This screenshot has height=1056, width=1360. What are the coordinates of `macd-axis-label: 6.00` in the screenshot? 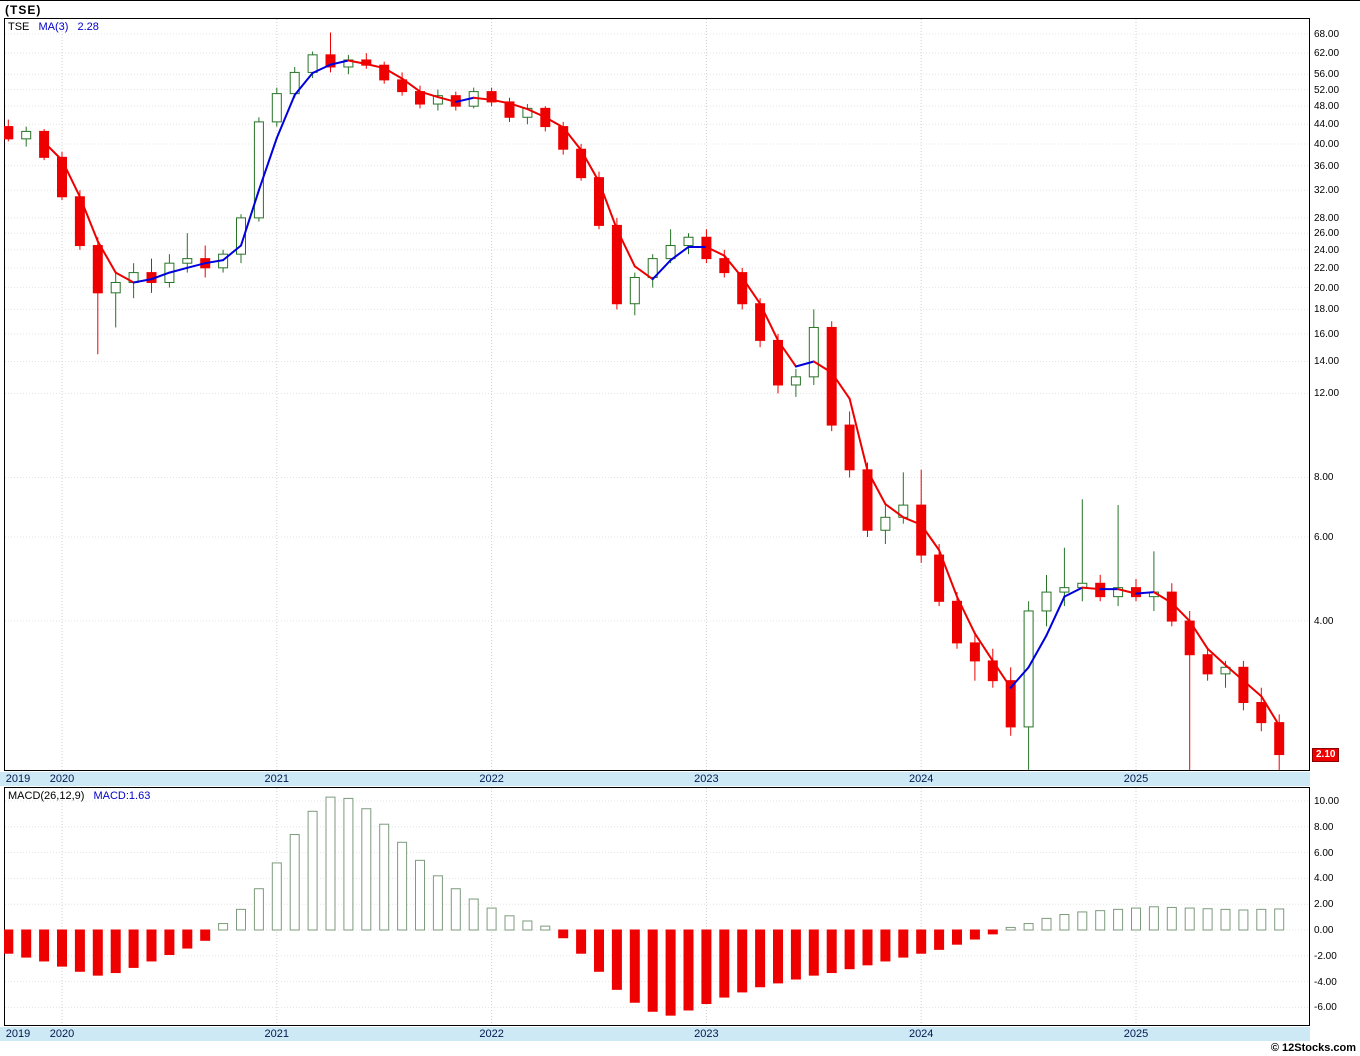 It's located at (1324, 853).